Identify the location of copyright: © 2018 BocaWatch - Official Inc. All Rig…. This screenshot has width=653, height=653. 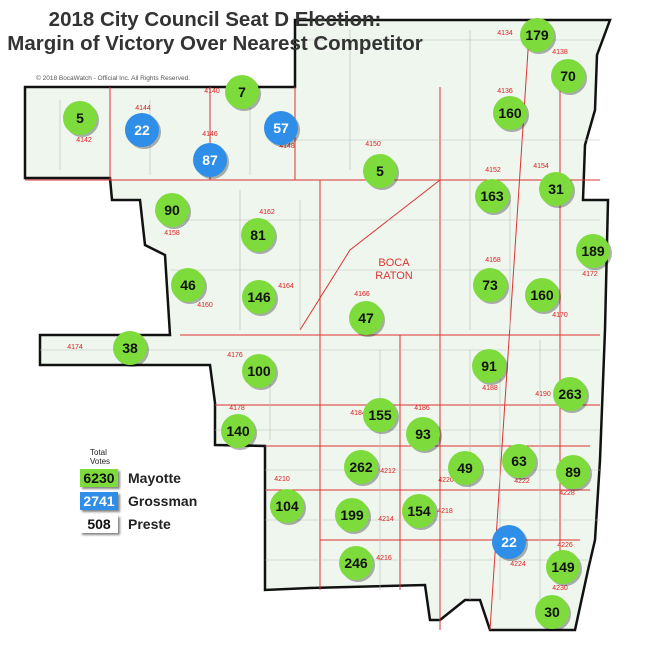
(113, 78).